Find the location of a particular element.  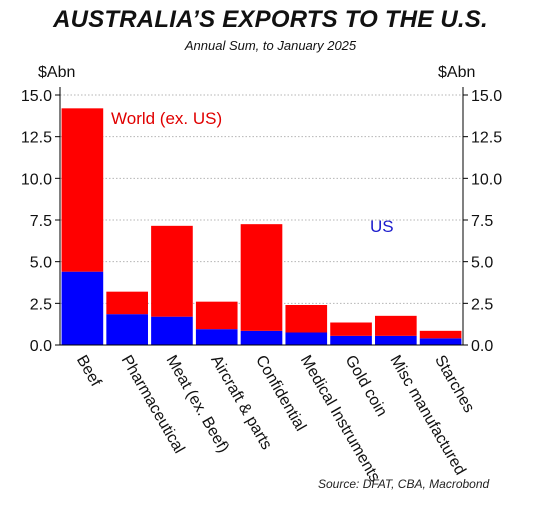

y-tick-label-left: 7.5 is located at coordinates (41, 221).